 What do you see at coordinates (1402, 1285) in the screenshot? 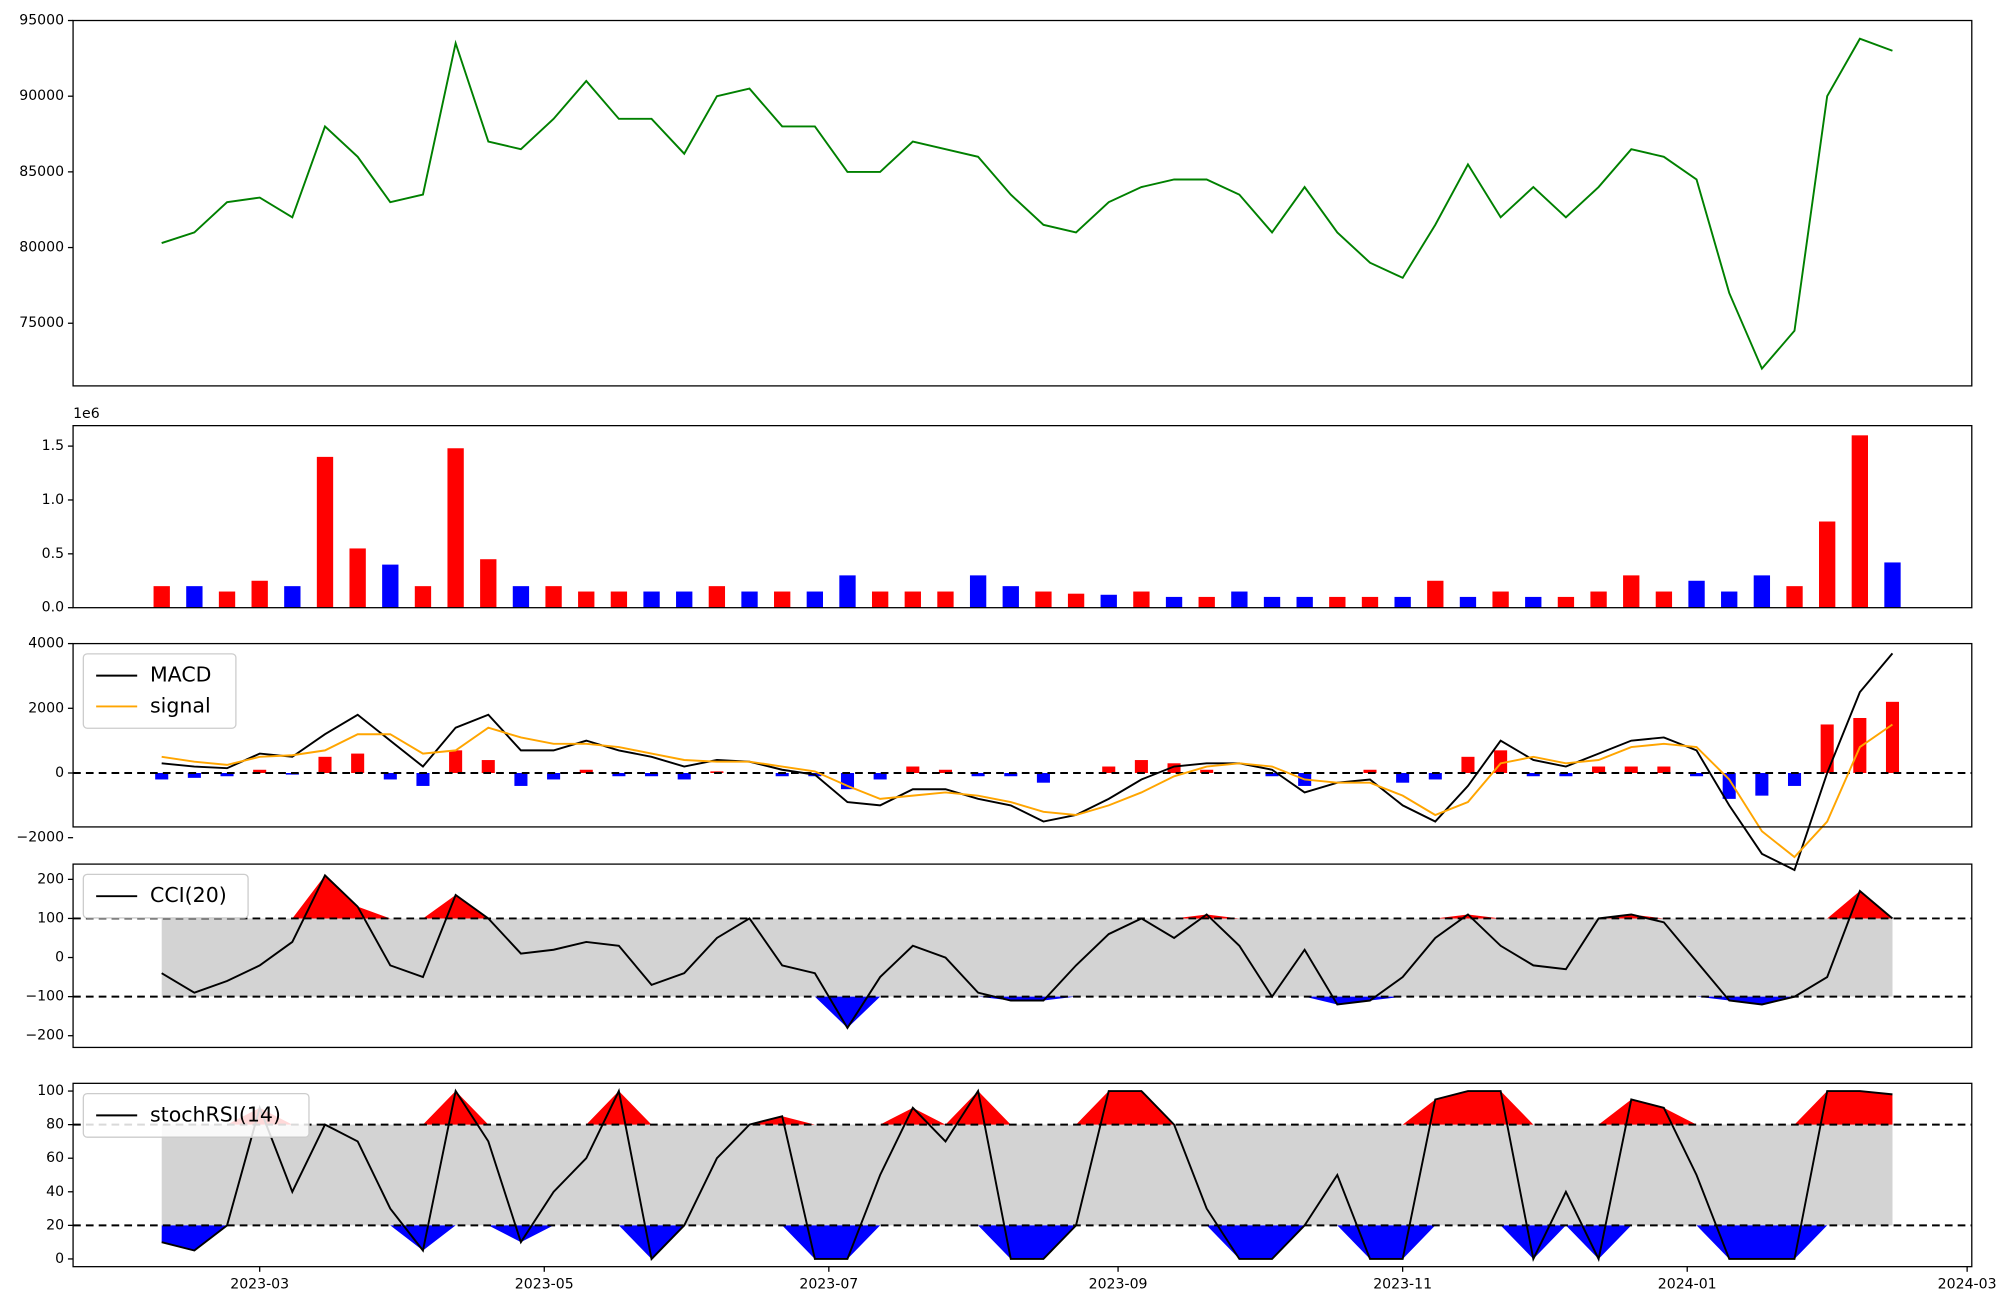
I see `x-tick-label: 2023-11` at bounding box center [1402, 1285].